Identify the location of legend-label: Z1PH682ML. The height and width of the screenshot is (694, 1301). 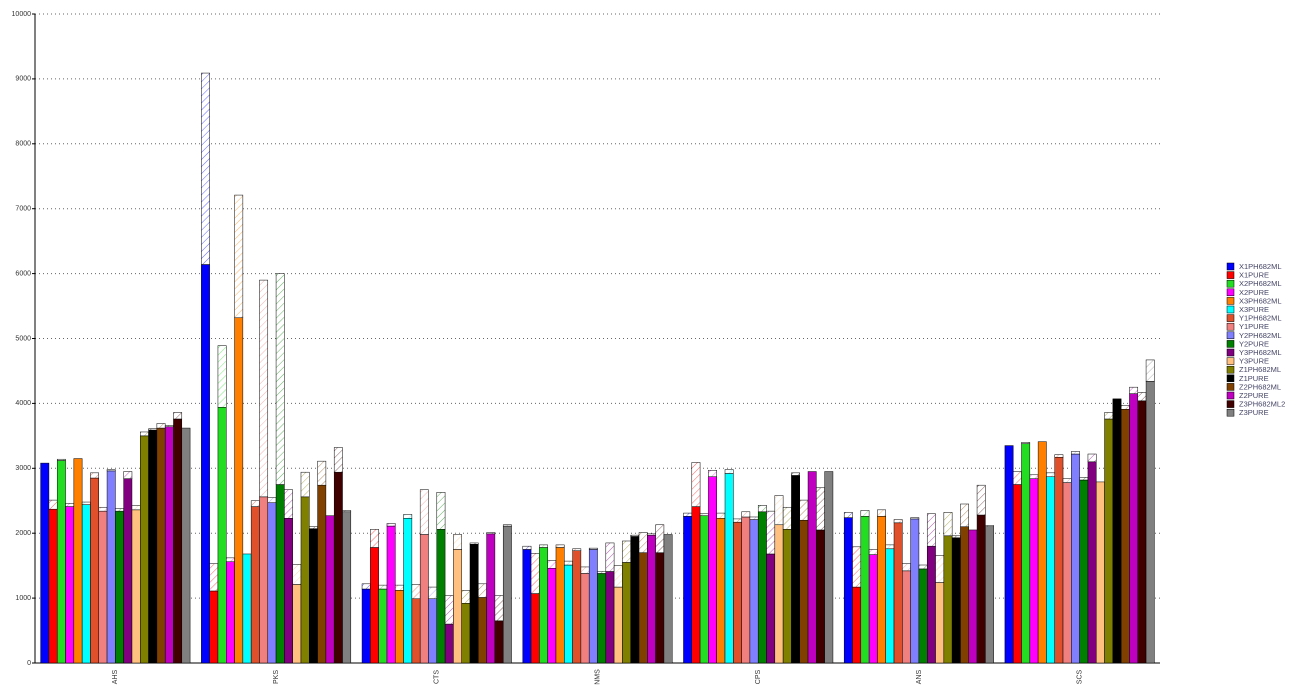
(1260, 369).